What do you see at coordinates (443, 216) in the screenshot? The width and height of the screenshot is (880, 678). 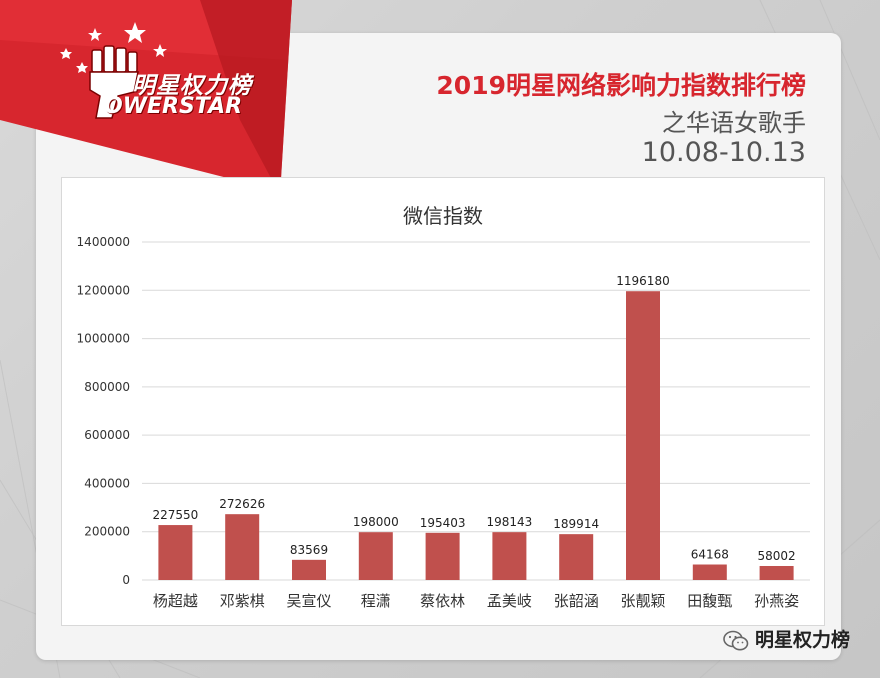 I see `chart-title: 微信指数` at bounding box center [443, 216].